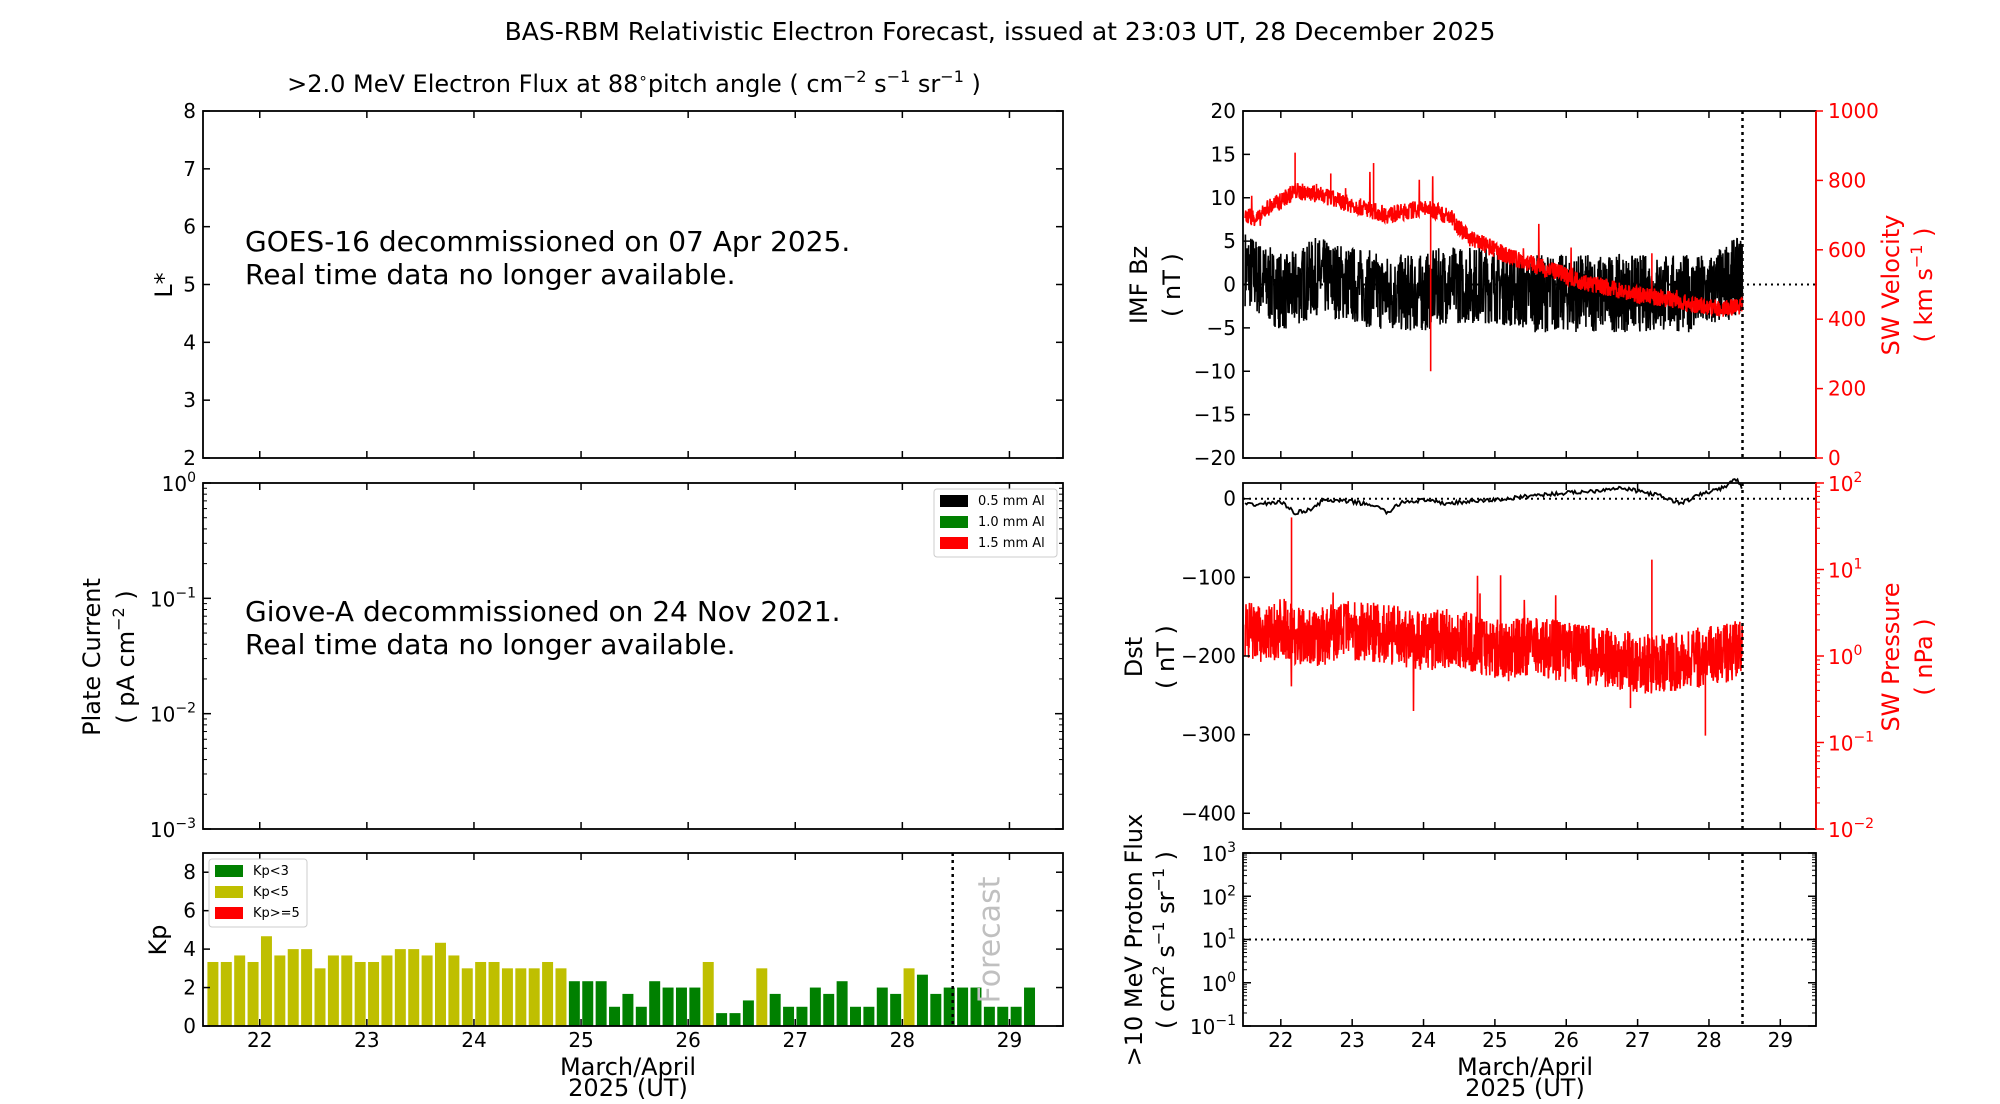 Image resolution: width=2000 pixels, height=1104 pixels. What do you see at coordinates (1011, 543) in the screenshot?
I see `legend-label-1-5mm: 1.5 mm Al` at bounding box center [1011, 543].